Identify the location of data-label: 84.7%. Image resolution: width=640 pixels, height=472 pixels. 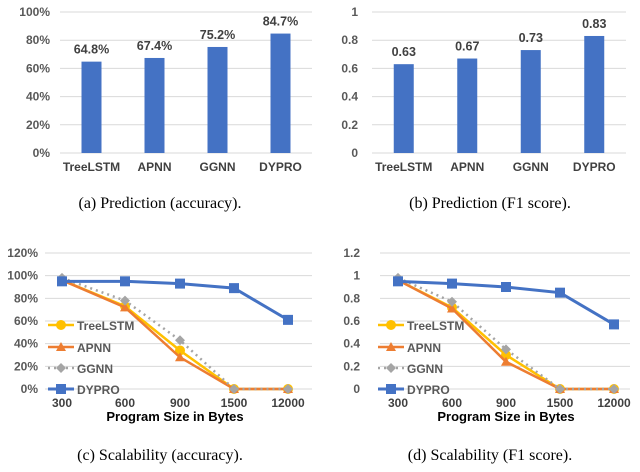
(280, 22).